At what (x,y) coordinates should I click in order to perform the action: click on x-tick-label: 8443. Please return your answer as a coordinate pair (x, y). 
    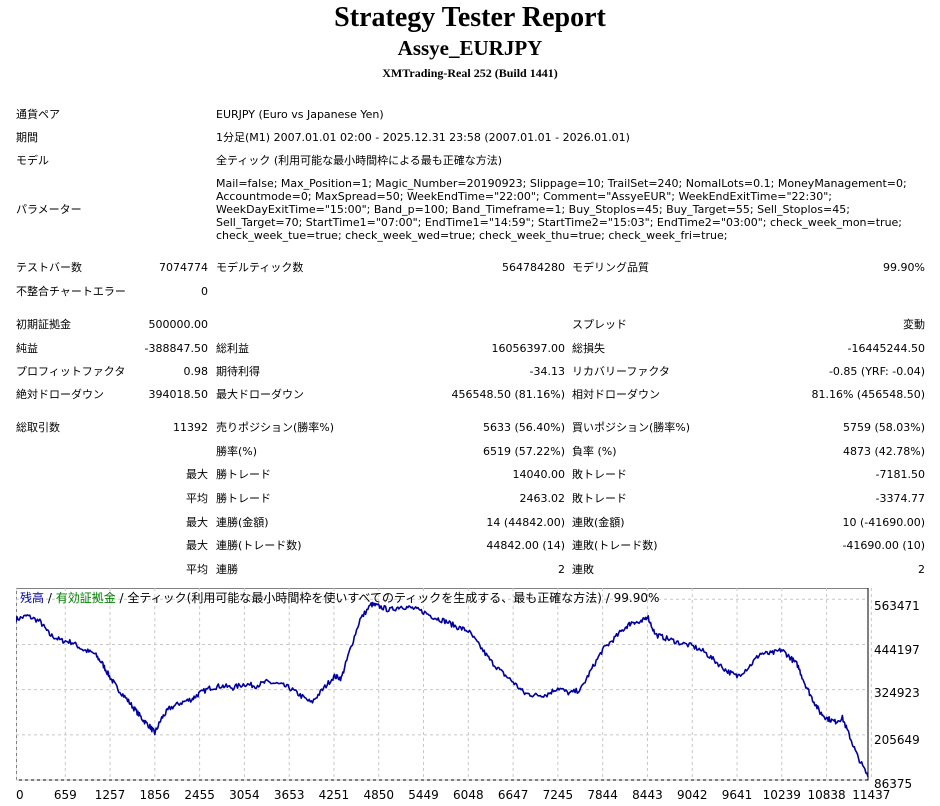
    Looking at the image, I should click on (647, 795).